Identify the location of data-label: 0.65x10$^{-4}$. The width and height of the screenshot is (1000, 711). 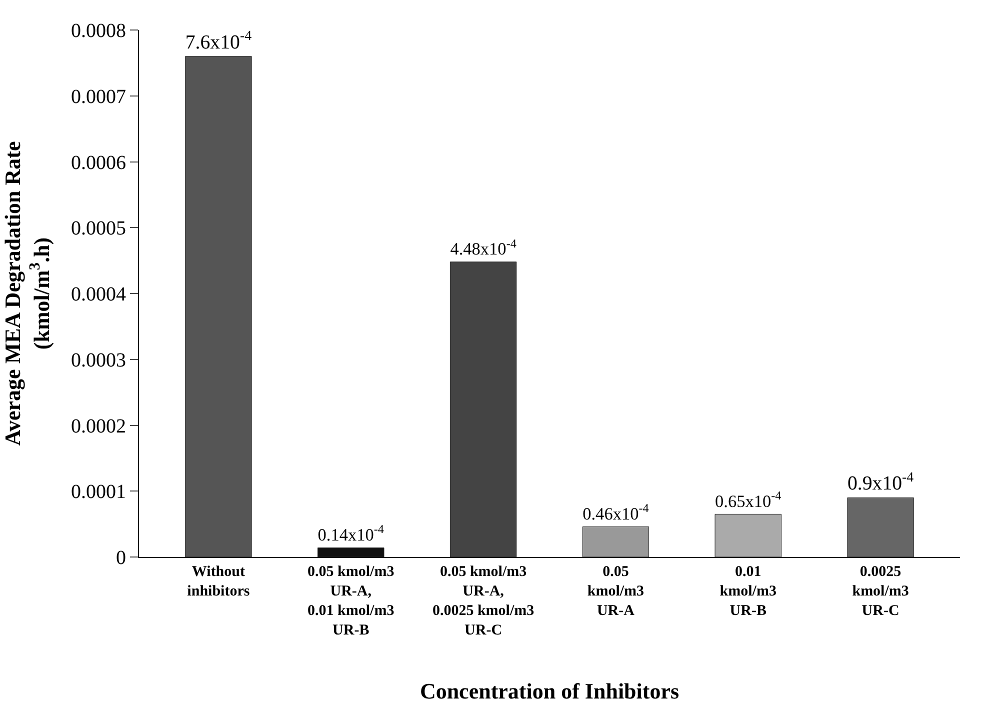
(748, 499).